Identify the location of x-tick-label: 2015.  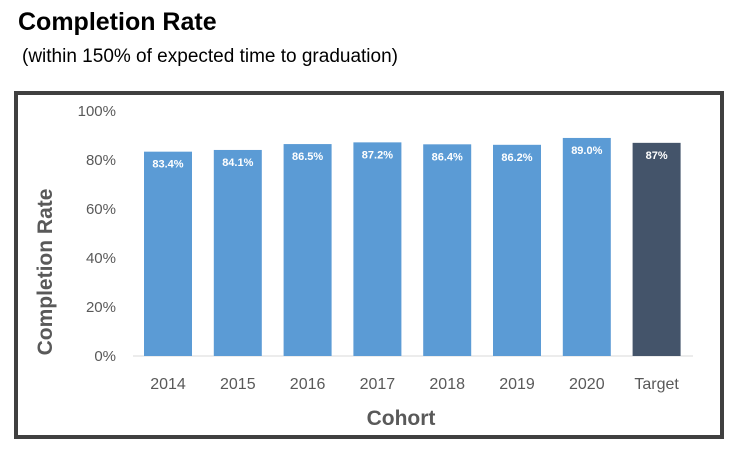
(238, 384).